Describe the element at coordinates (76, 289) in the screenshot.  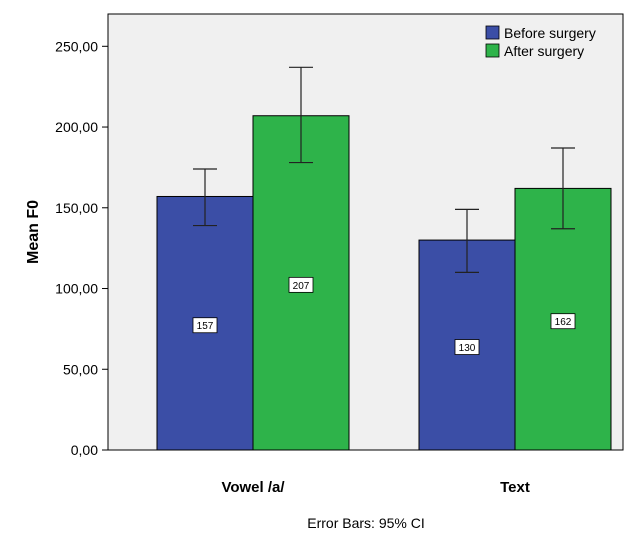
I see `y-tick-label: 100,00` at that location.